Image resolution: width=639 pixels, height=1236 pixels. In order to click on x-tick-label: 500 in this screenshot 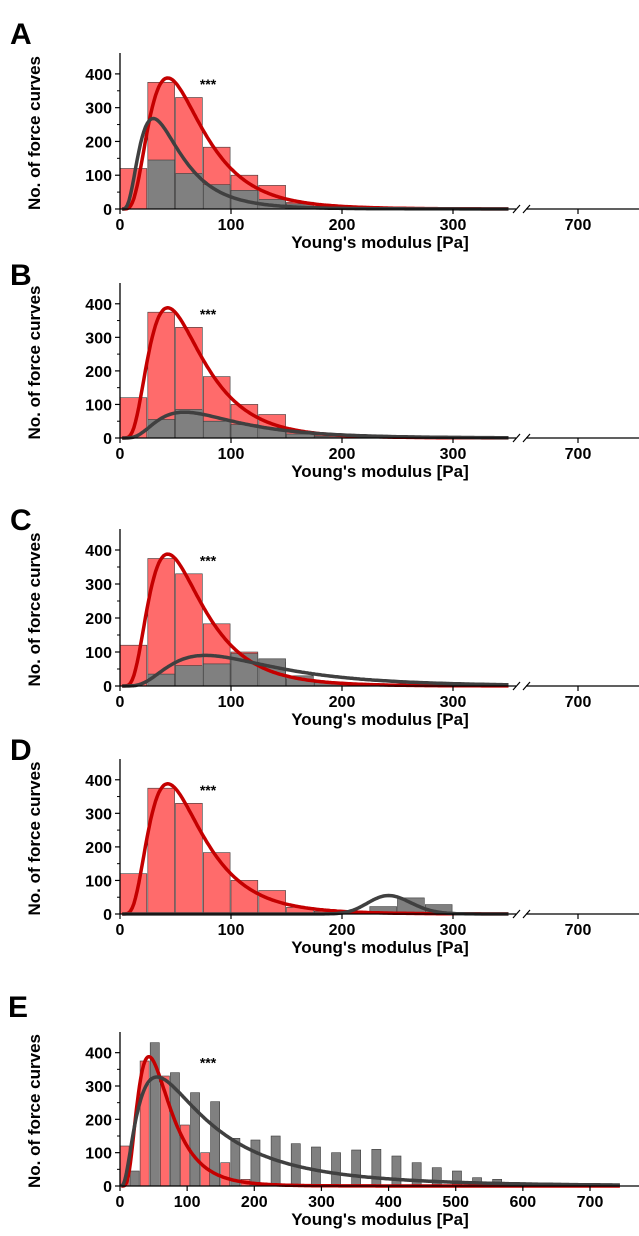, I will do `click(455, 1202)`.